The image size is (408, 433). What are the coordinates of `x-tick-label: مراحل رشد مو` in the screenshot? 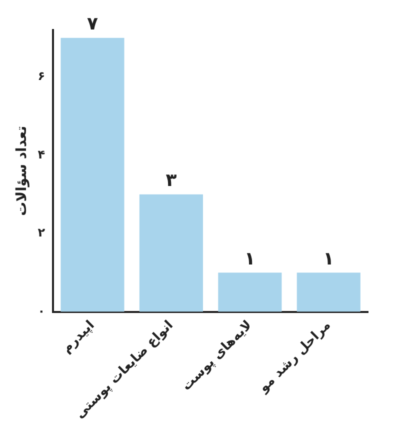 It's located at (295, 357).